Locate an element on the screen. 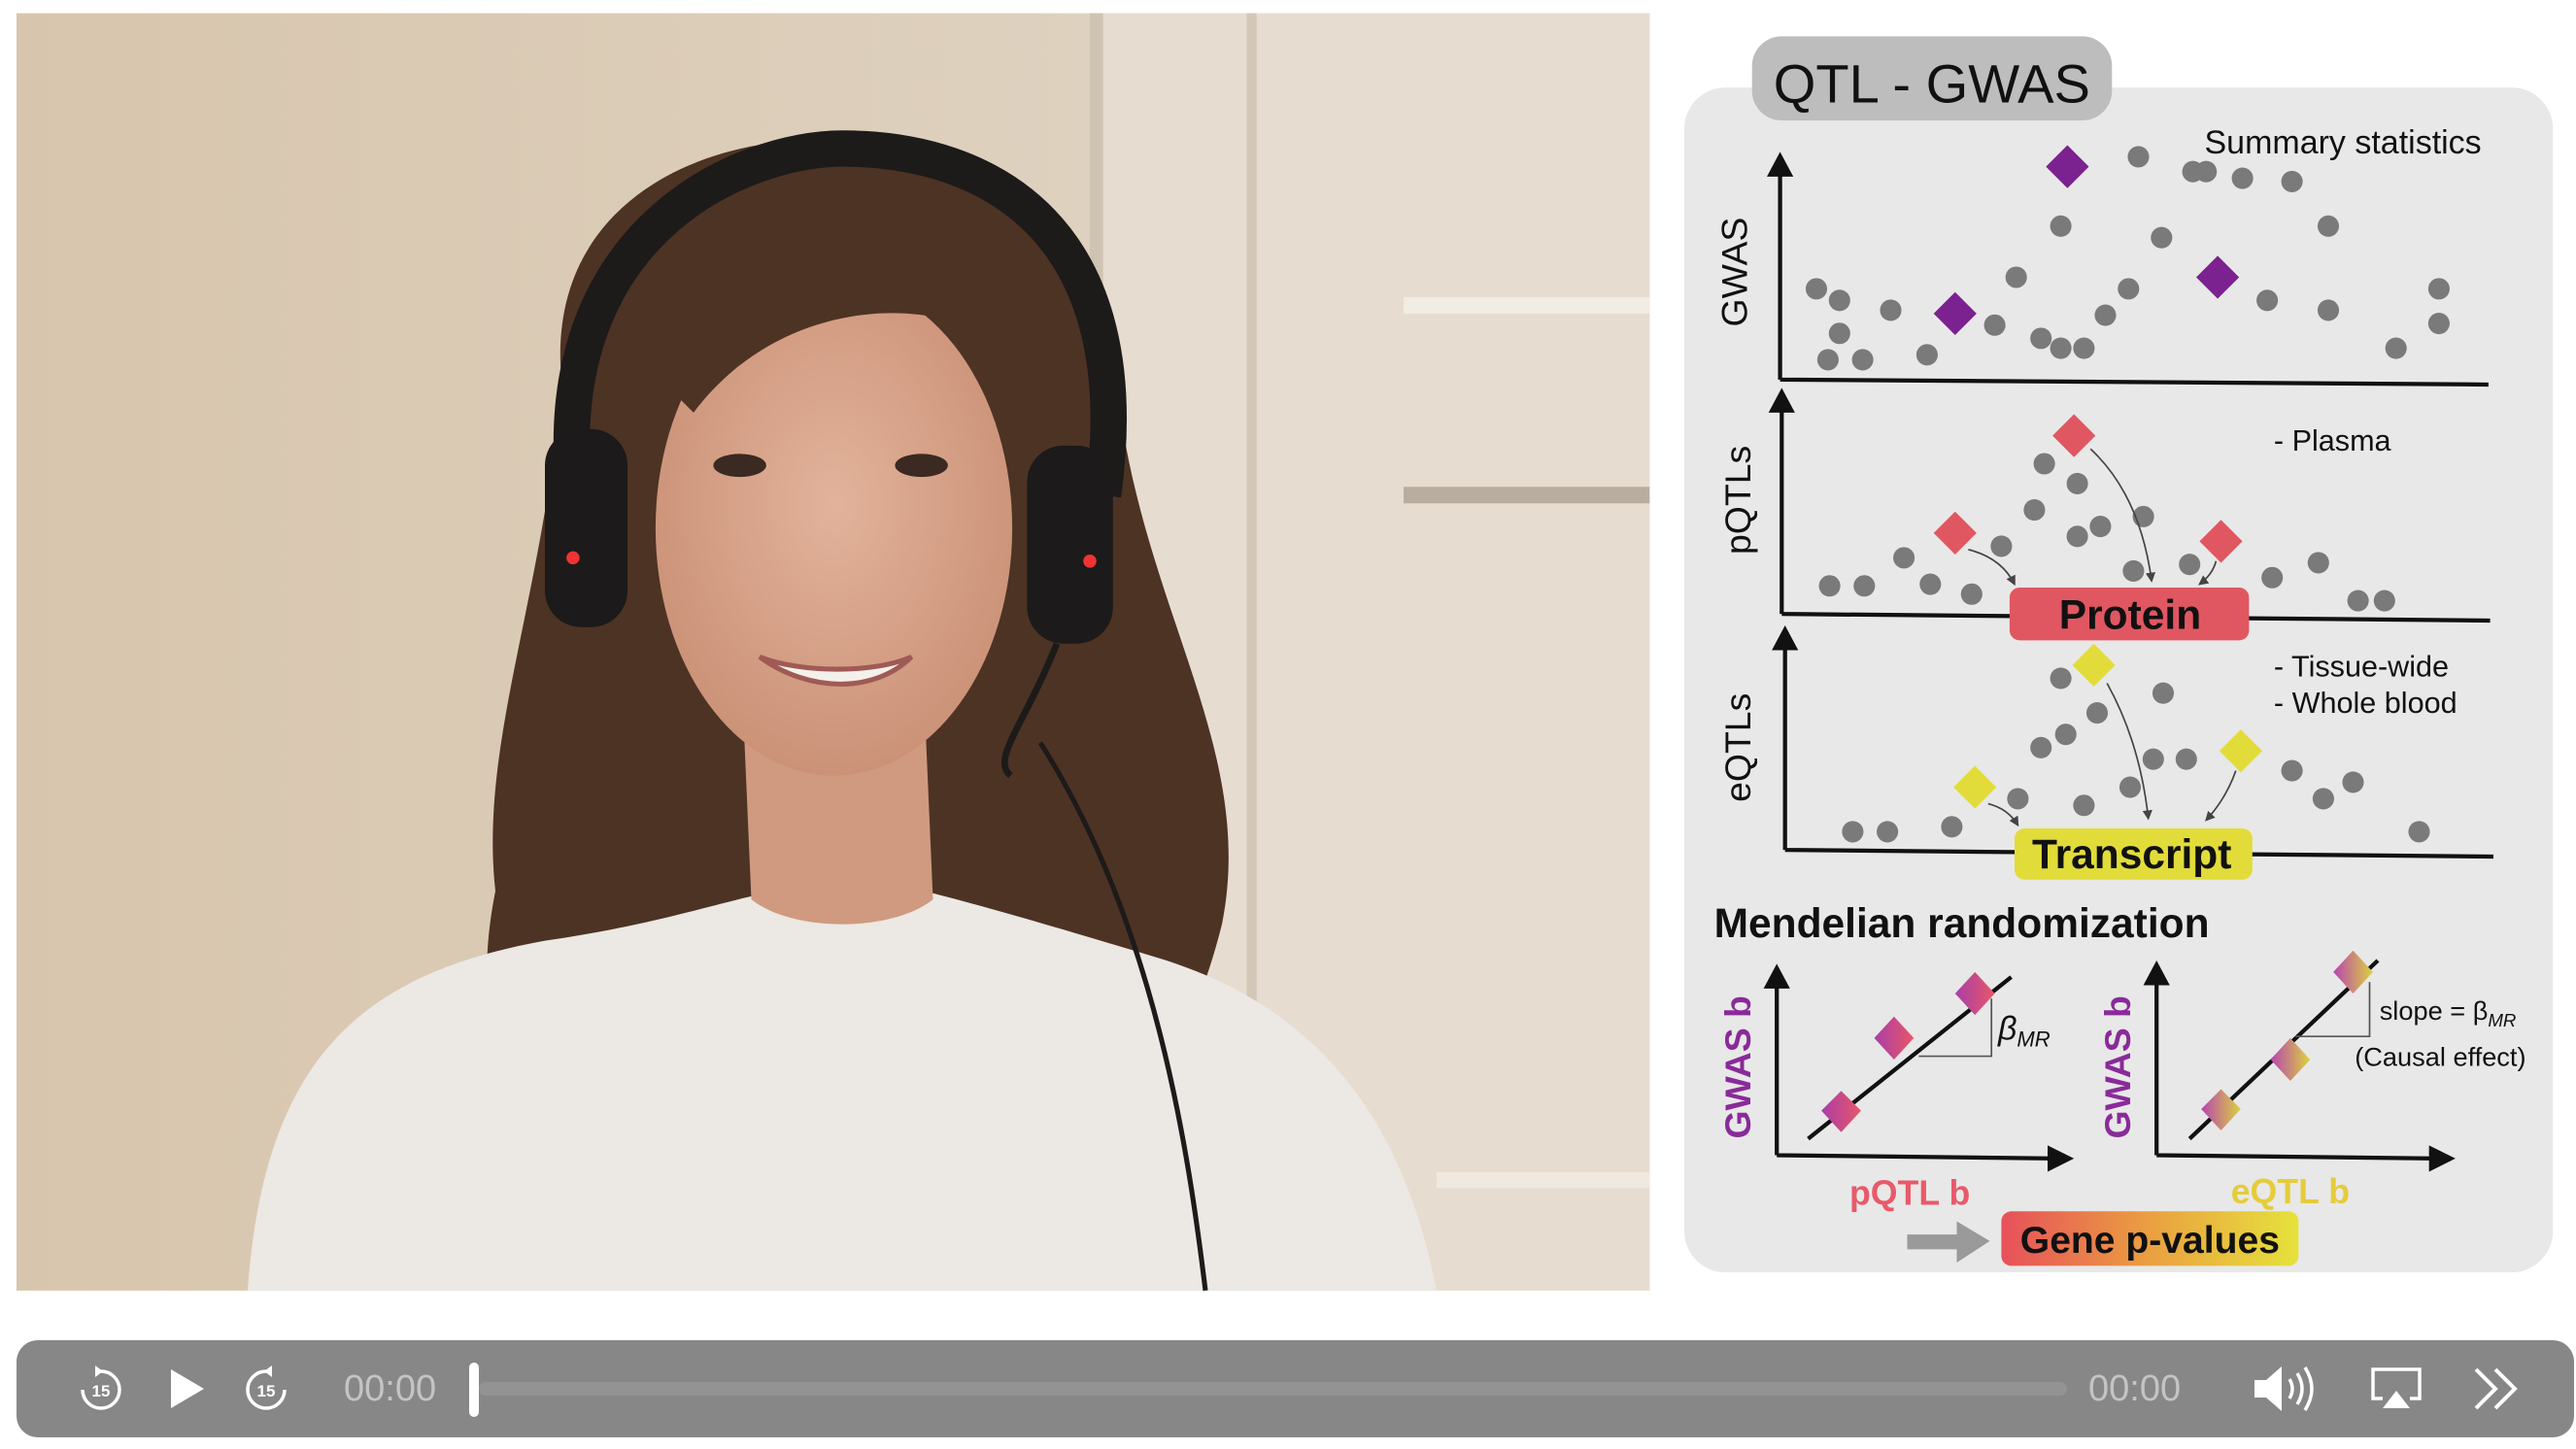 This screenshot has width=2576, height=1449. play-button is located at coordinates (186, 1388).